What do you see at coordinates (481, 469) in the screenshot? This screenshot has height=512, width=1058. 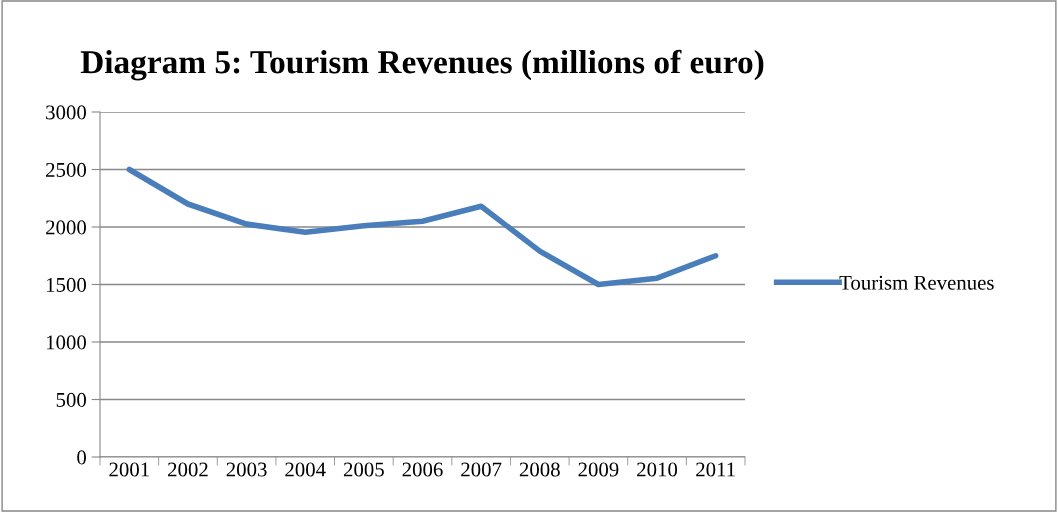 I see `x-tick-label: 2007` at bounding box center [481, 469].